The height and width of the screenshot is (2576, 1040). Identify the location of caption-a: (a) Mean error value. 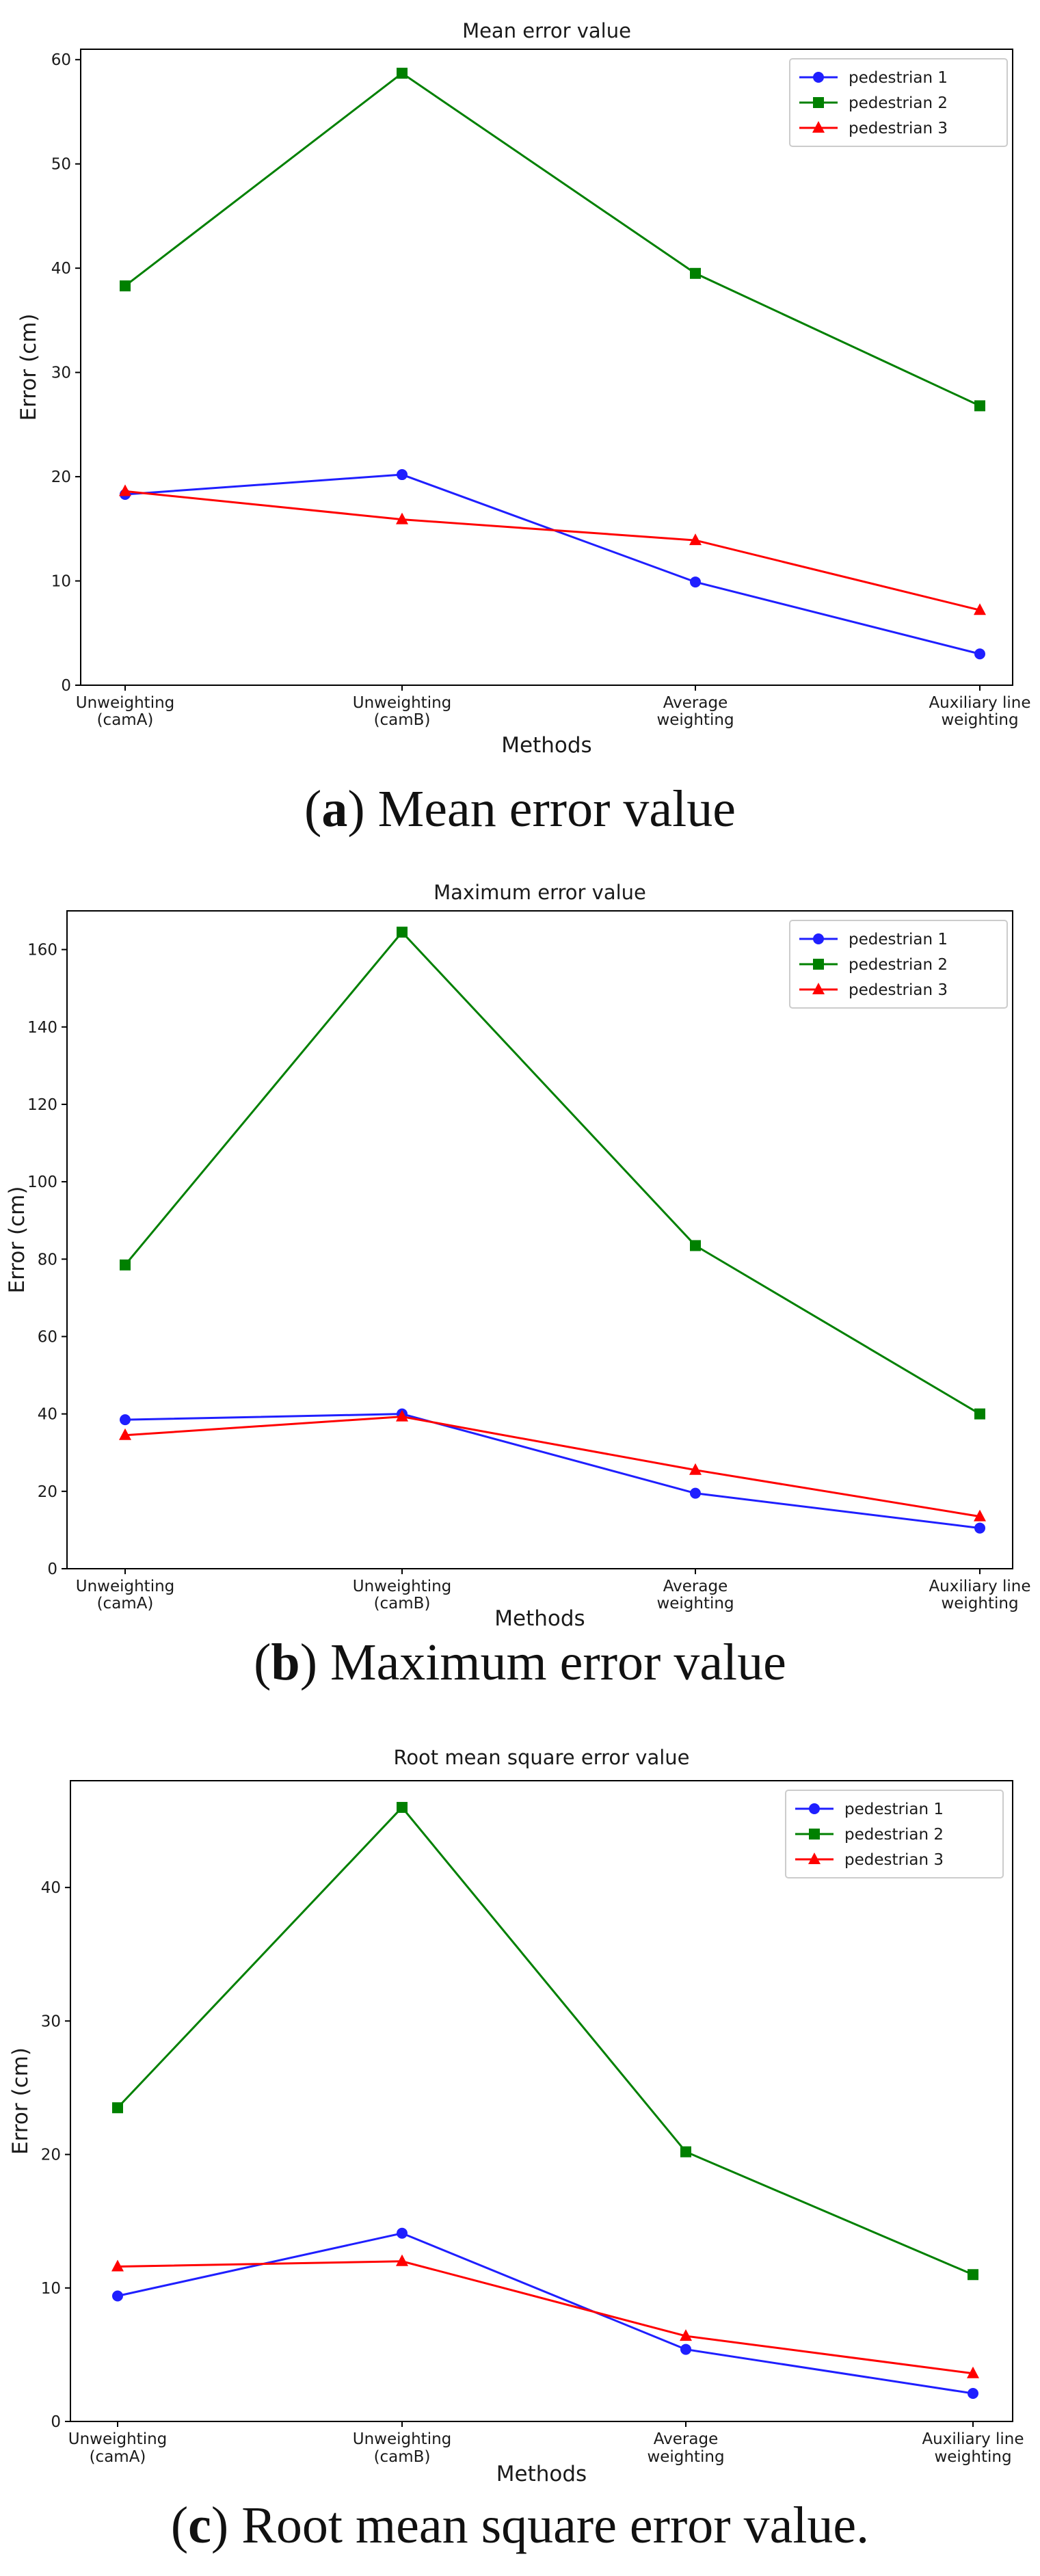
(520, 809).